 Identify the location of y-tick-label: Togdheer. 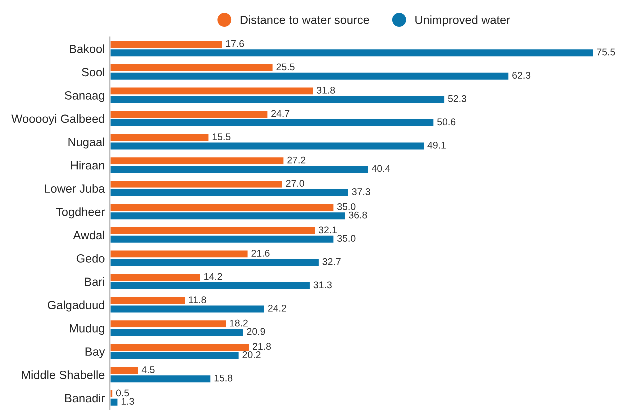
(81, 213).